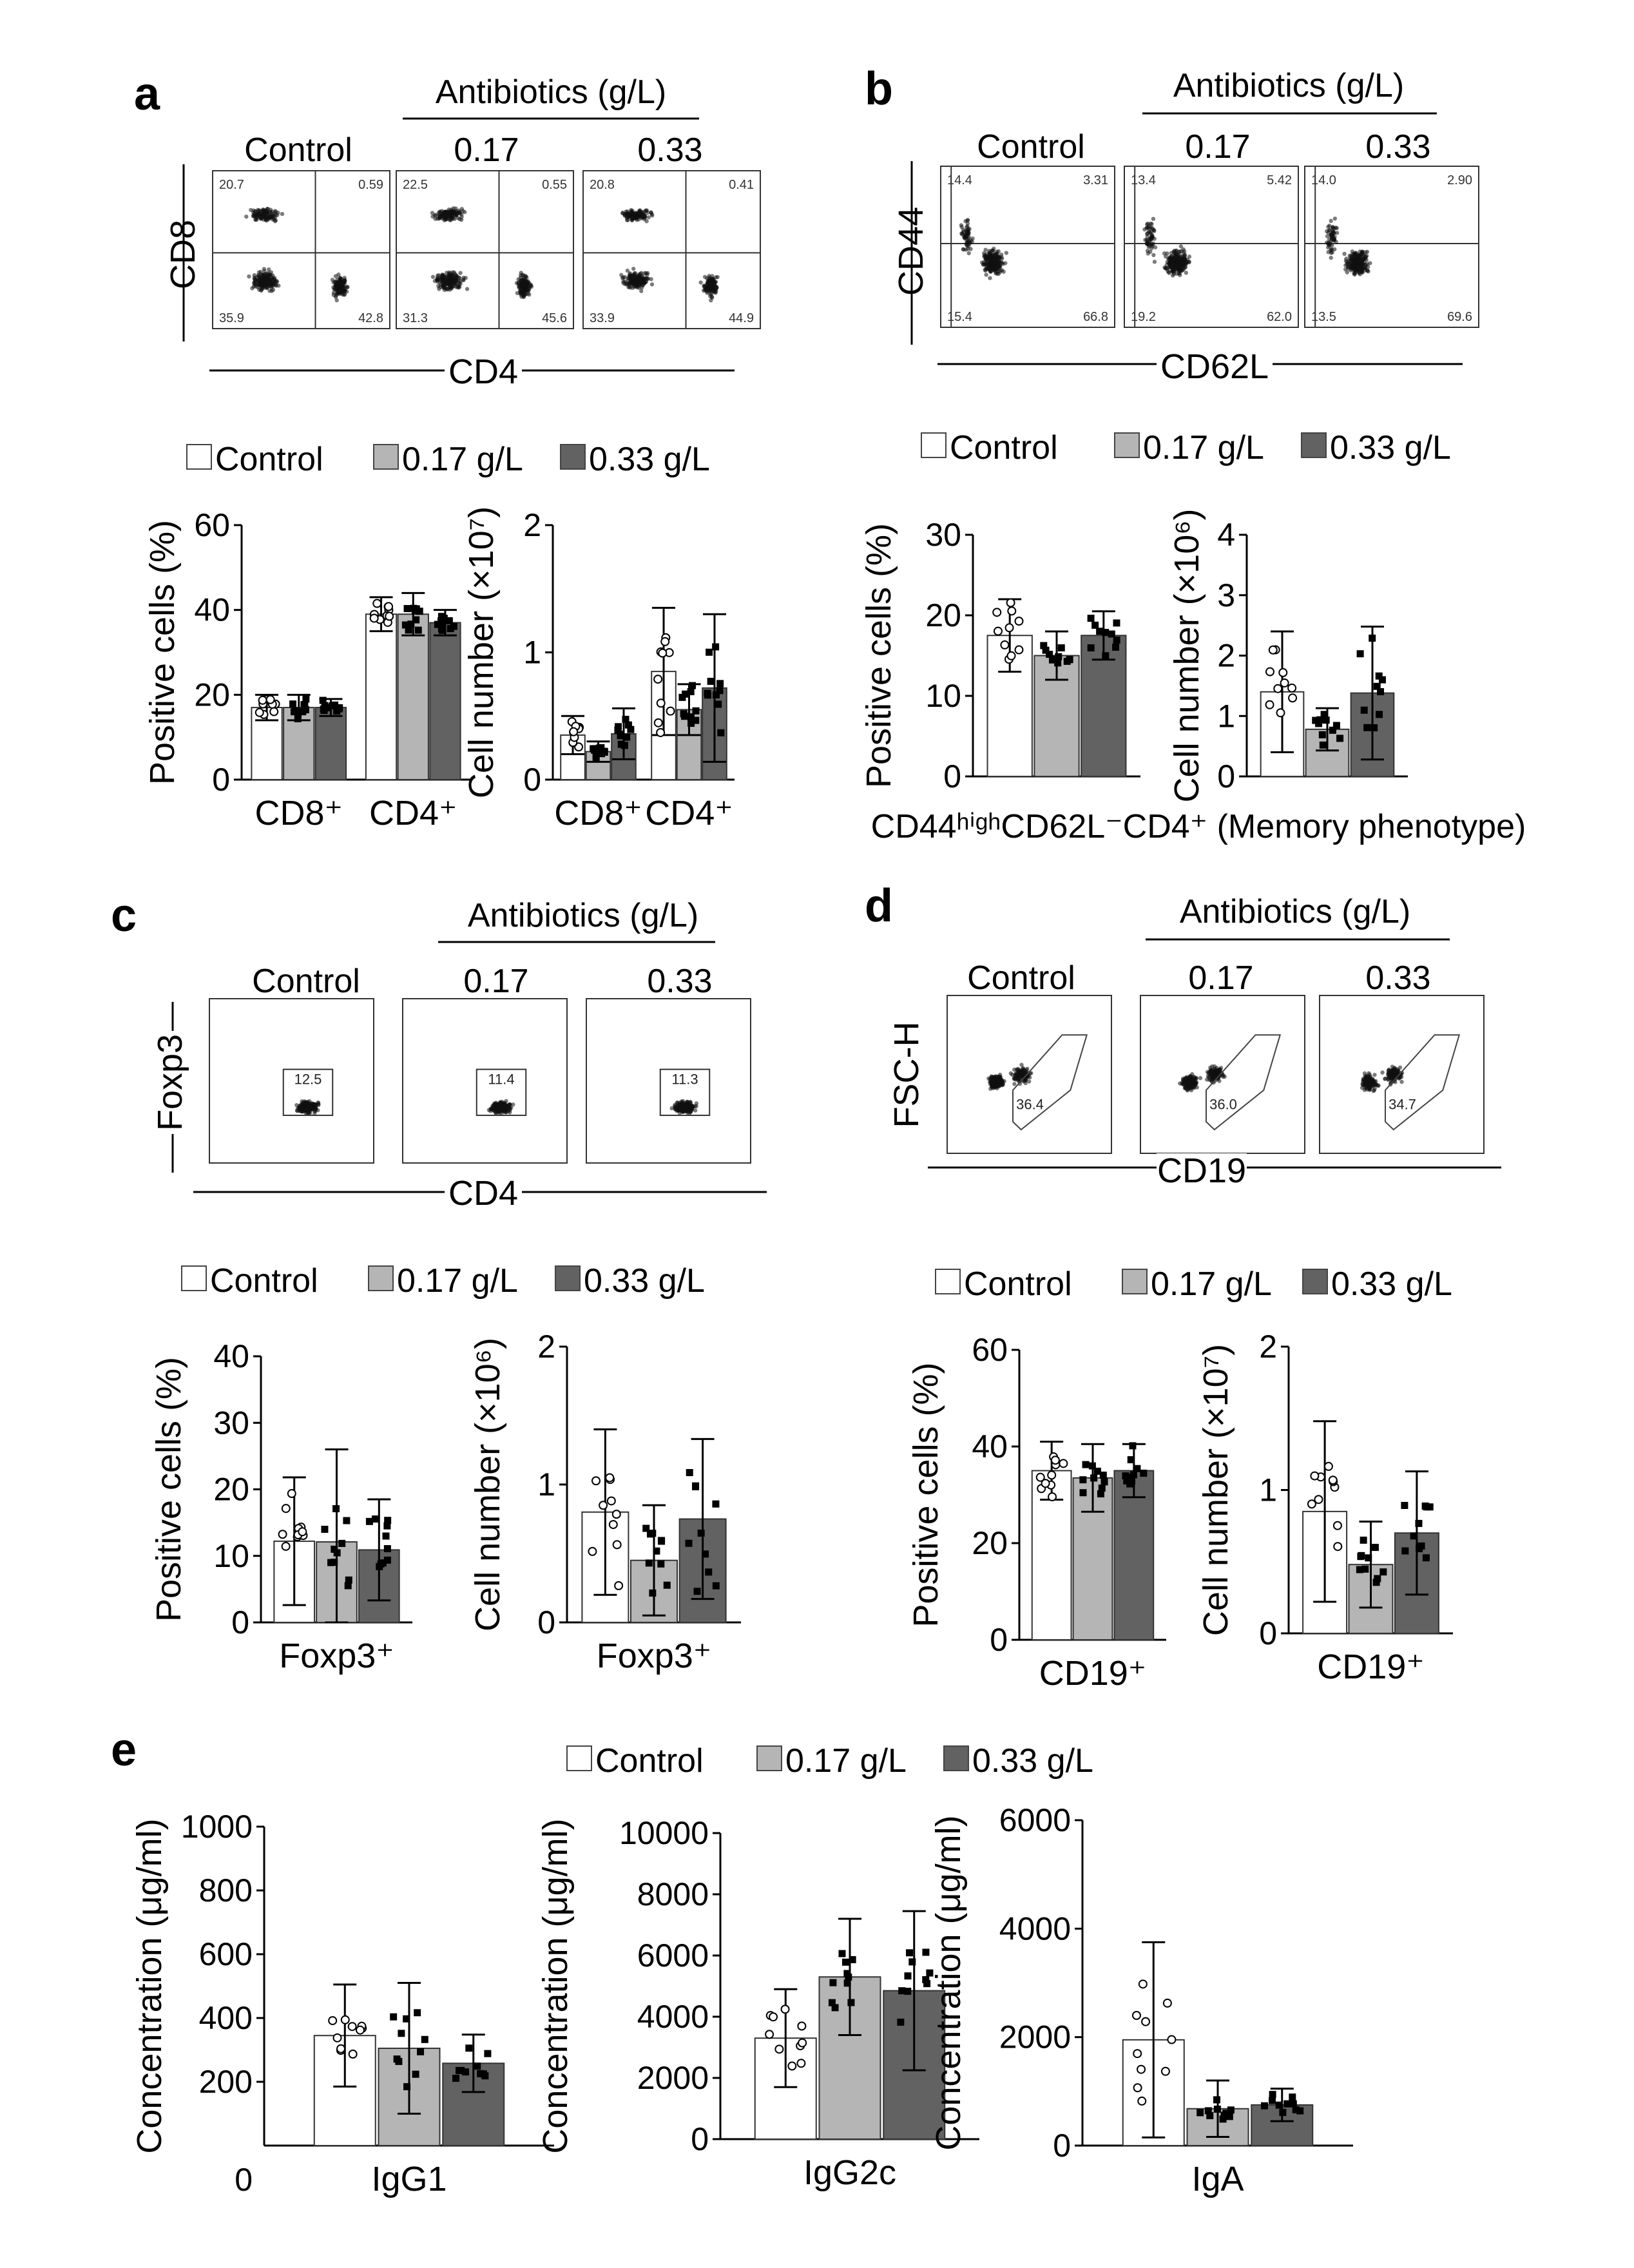 The height and width of the screenshot is (2268, 1634). Describe the element at coordinates (669, 150) in the screenshot. I see `col-title-a-high: 0.33` at that location.